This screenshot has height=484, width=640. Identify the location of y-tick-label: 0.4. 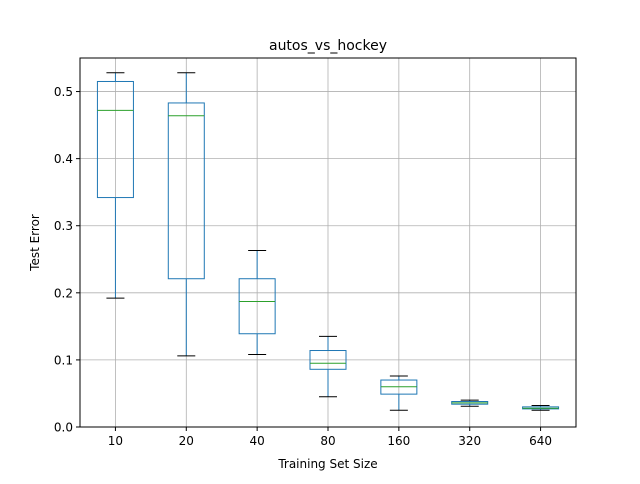
(63, 159).